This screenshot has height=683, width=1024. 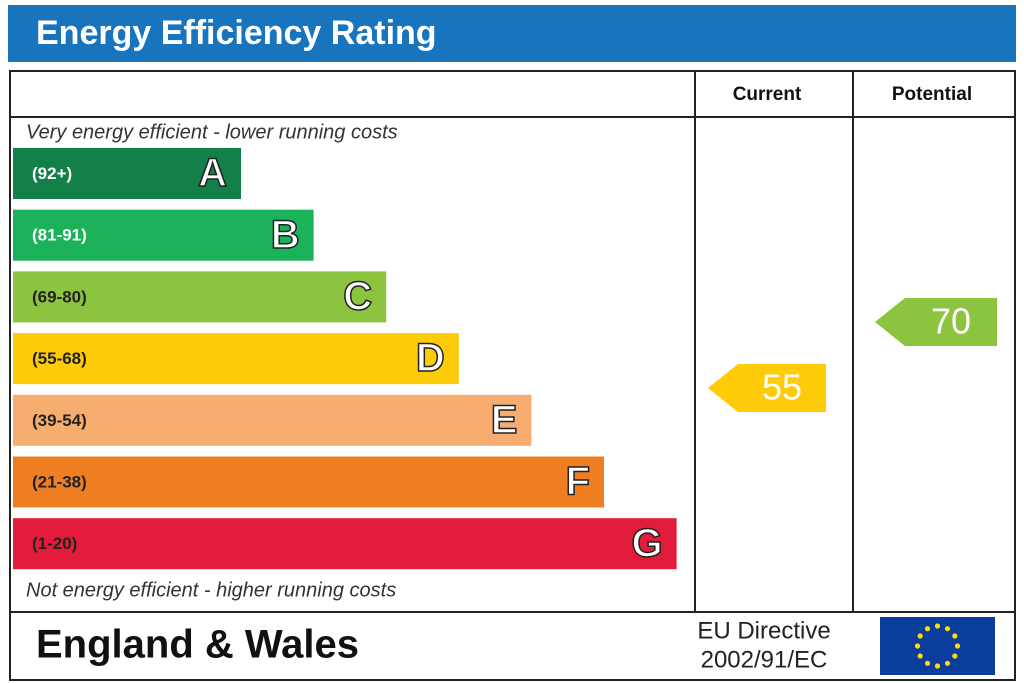 I want to click on band-range: (92+), so click(x=52, y=173).